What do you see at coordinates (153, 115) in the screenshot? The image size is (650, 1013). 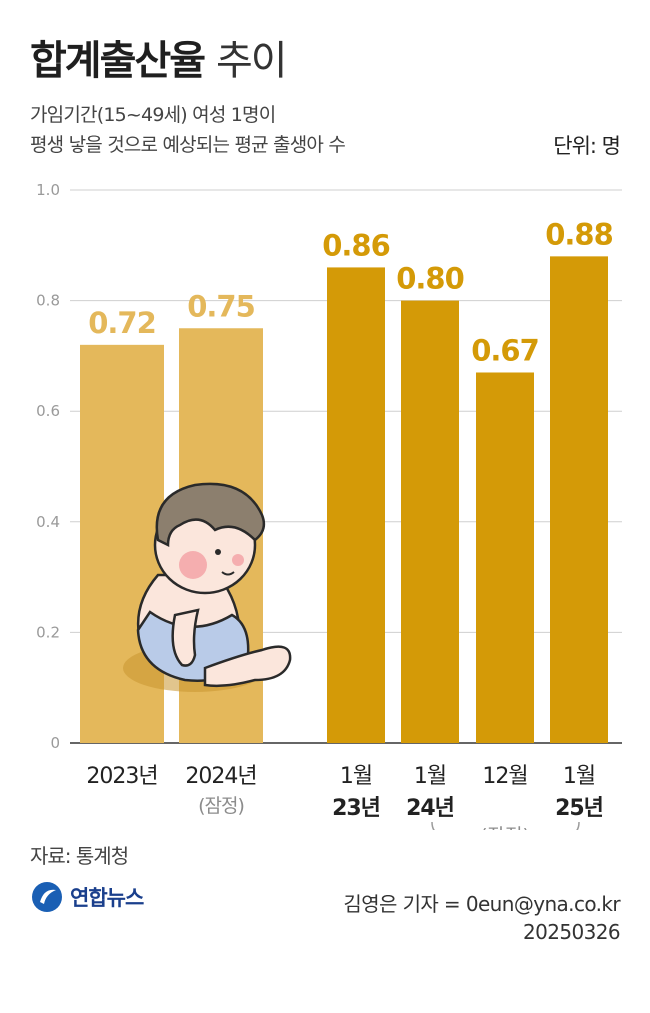 I see `subtitle-line1: 가임기간(15~49세) 여성 1명이` at bounding box center [153, 115].